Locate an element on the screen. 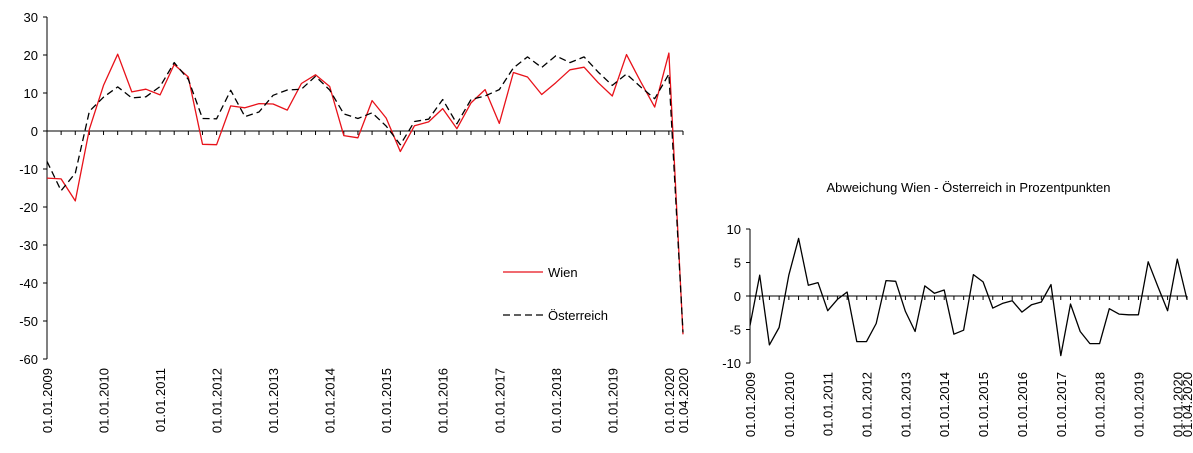 This screenshot has width=1193, height=453. y-tick-label: -50 is located at coordinates (28, 321).